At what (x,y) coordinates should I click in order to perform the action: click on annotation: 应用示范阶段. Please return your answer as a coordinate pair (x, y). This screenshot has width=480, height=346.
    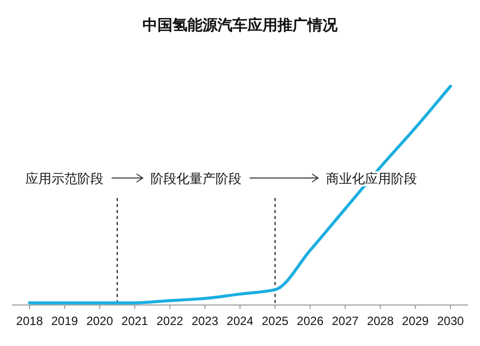
    Looking at the image, I should click on (65, 178).